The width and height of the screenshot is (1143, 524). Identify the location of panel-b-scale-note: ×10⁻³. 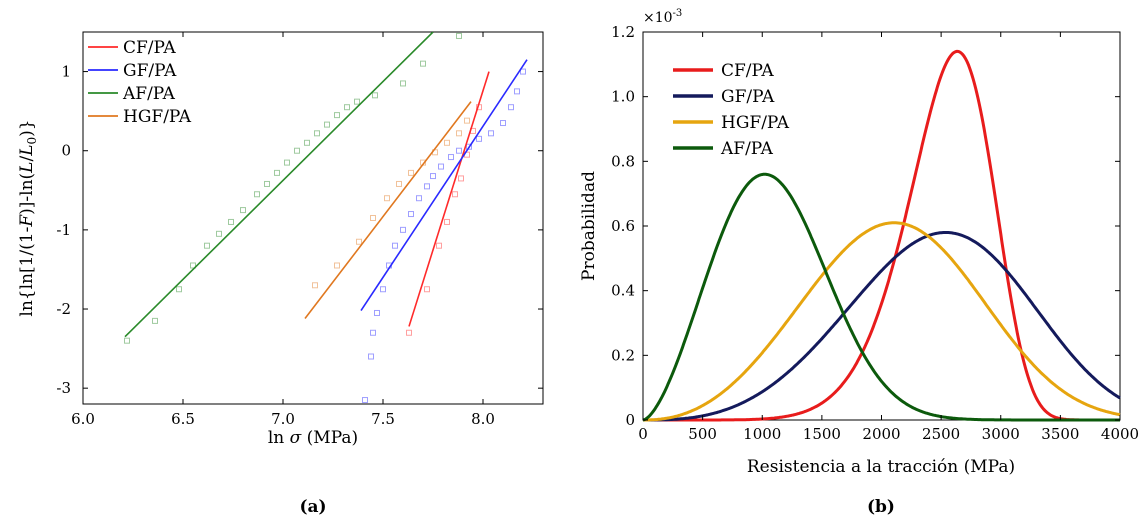
(662, 17).